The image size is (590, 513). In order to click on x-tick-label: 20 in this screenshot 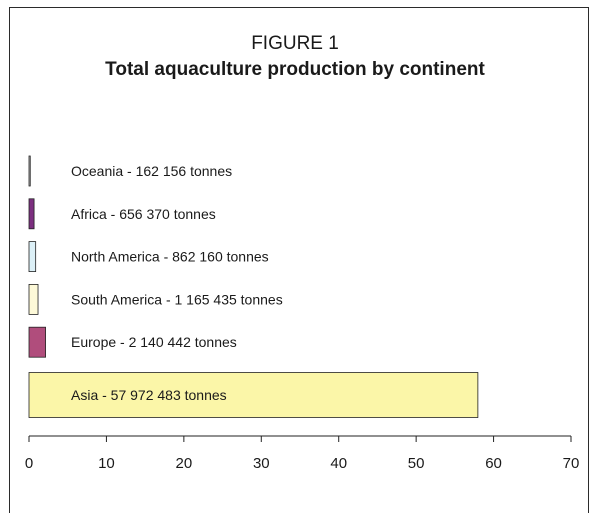, I will do `click(184, 463)`.